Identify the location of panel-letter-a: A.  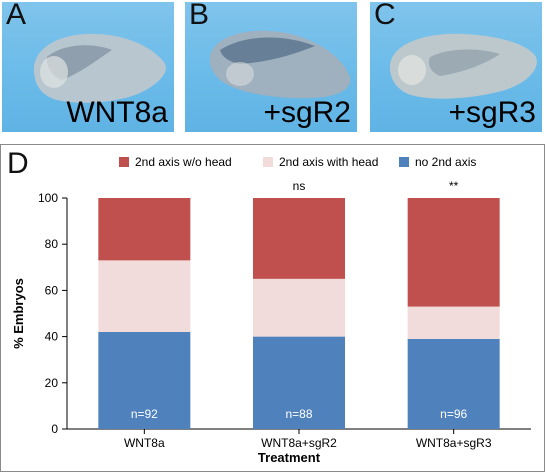
(16, 16).